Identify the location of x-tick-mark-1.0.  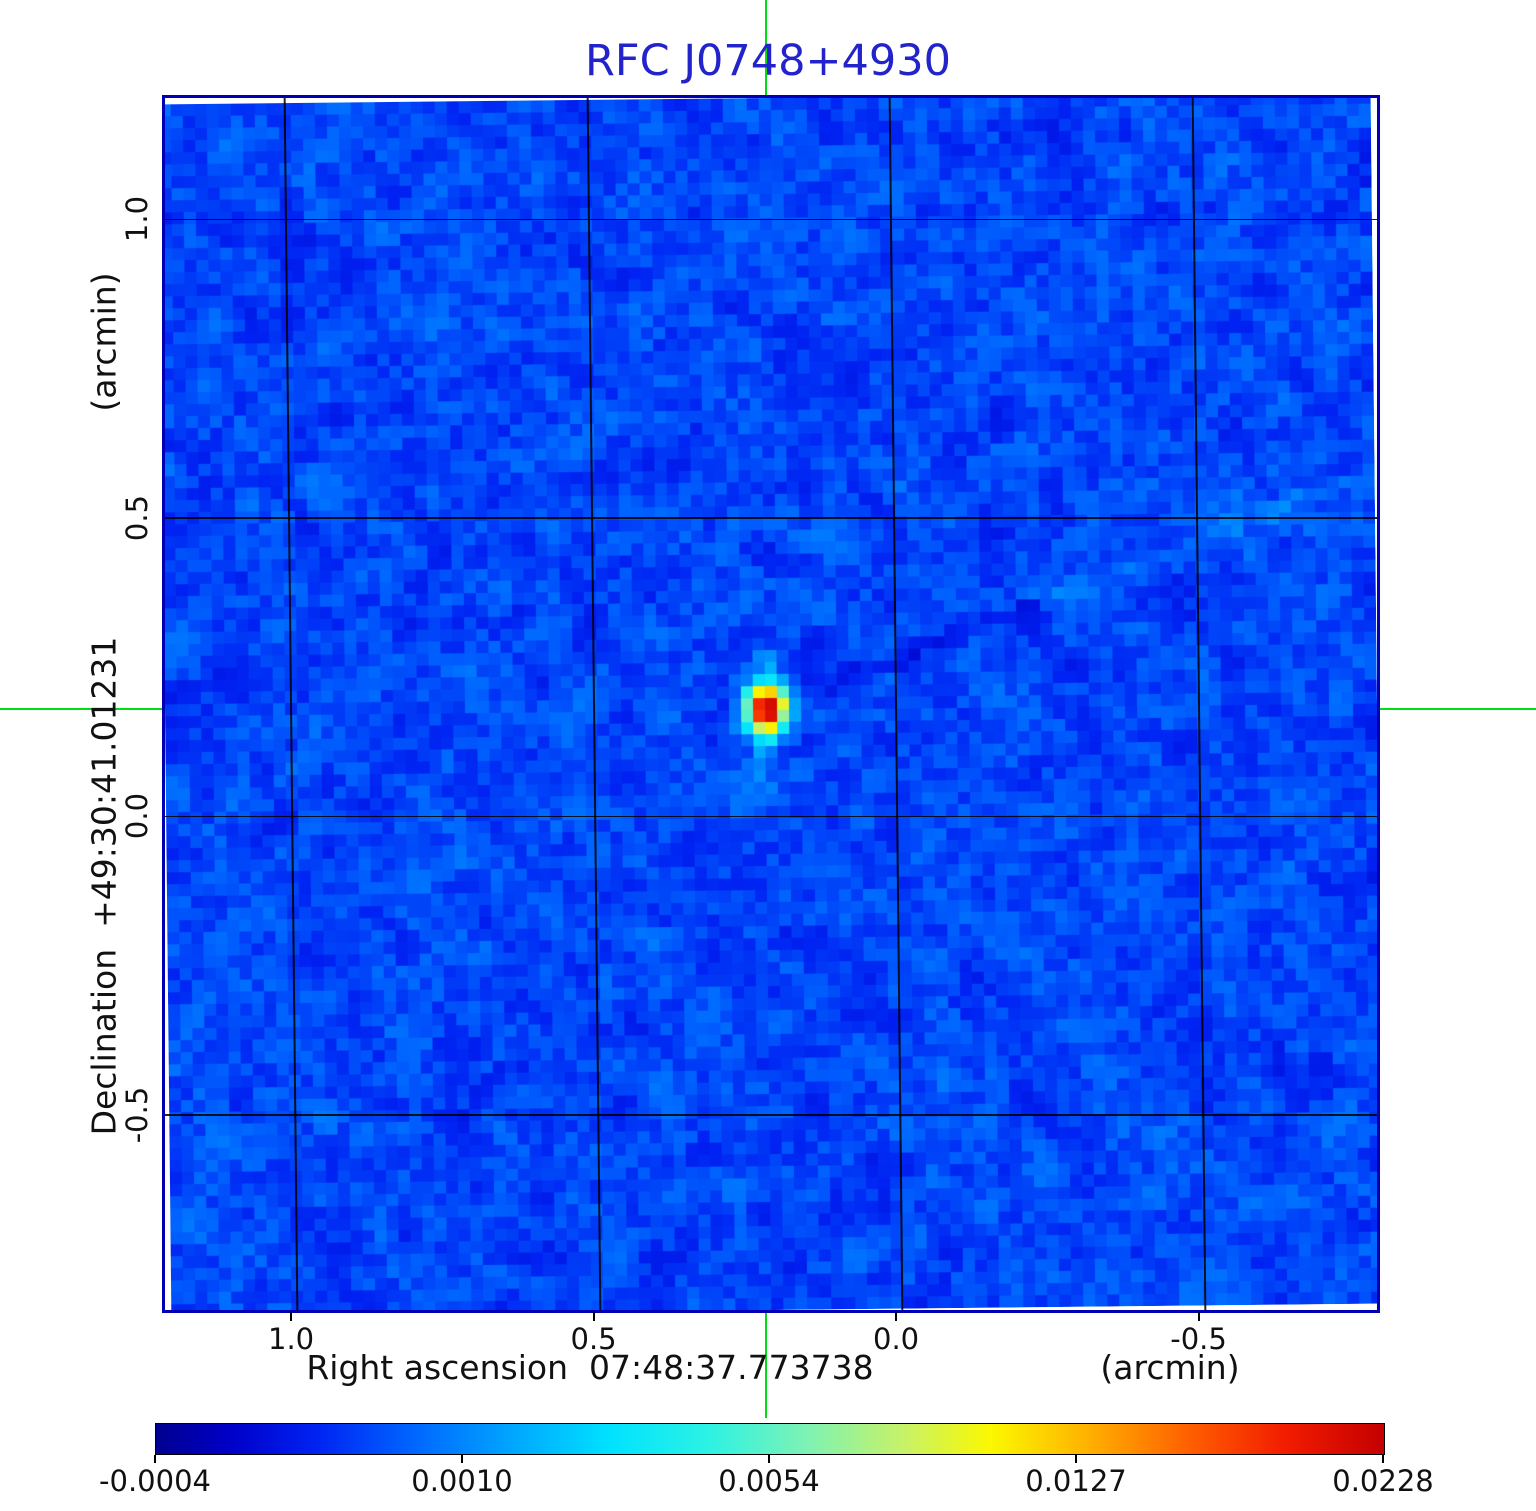
(291, 1316).